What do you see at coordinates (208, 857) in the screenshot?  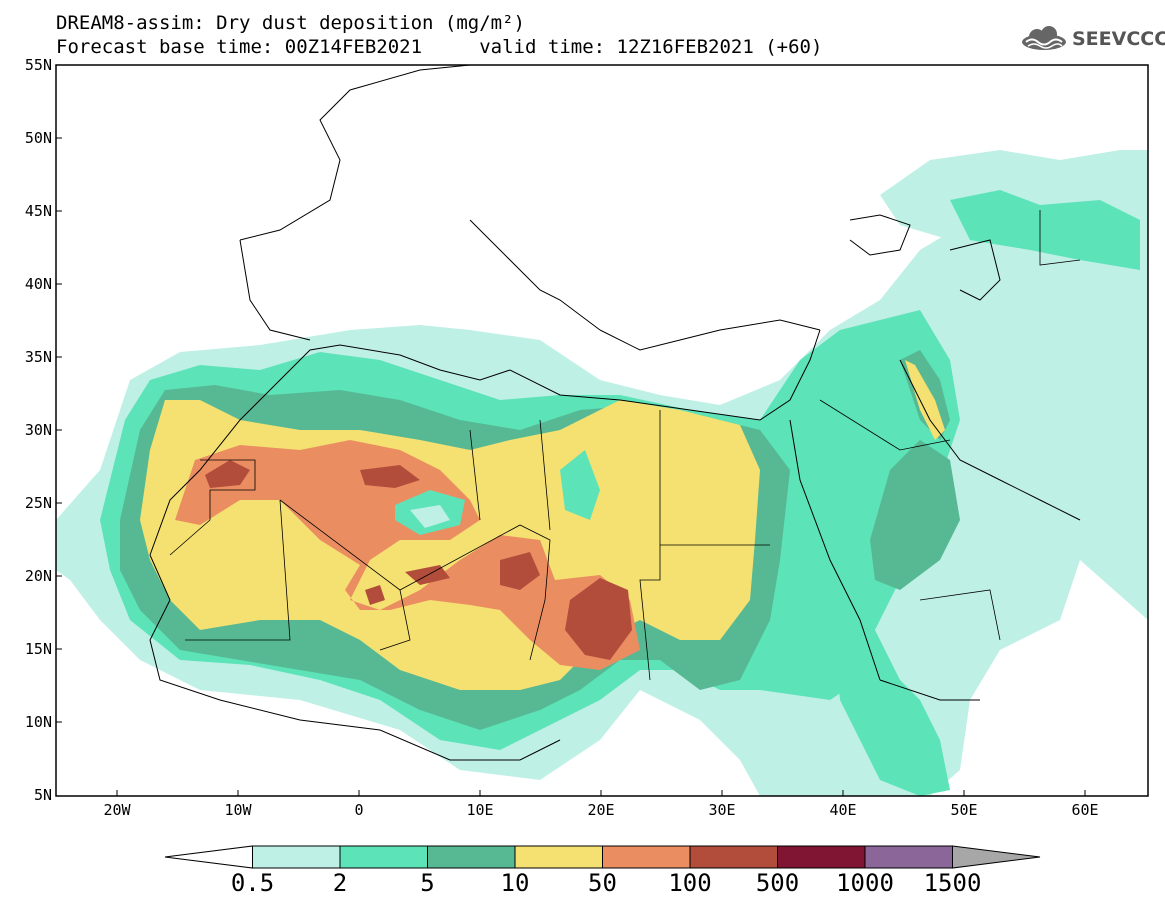 I see `colorbar-lower-arrow` at bounding box center [208, 857].